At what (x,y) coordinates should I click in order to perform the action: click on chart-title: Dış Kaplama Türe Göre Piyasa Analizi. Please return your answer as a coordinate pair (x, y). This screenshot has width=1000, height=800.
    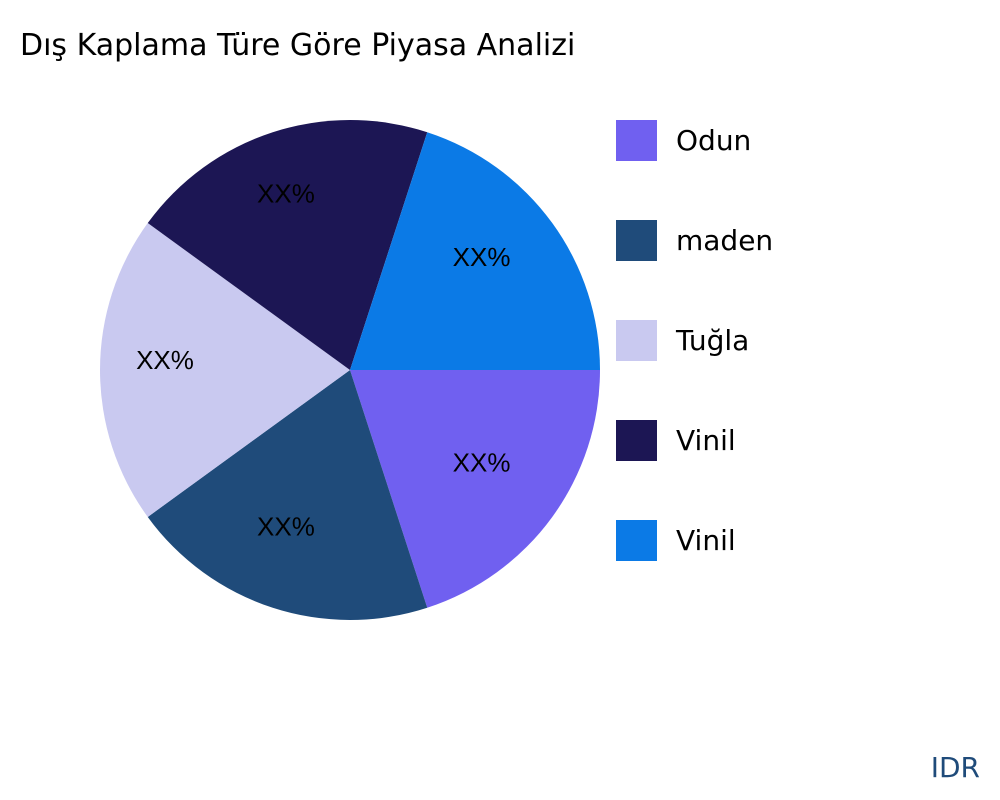
    Looking at the image, I should click on (298, 45).